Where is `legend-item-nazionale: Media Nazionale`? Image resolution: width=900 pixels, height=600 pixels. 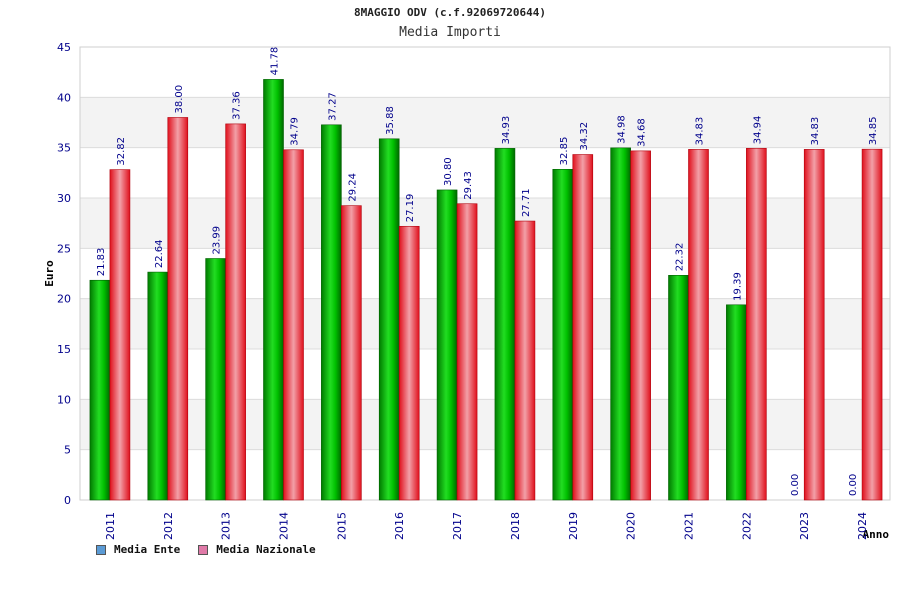 legend-item-nazionale: Media Nazionale is located at coordinates (257, 549).